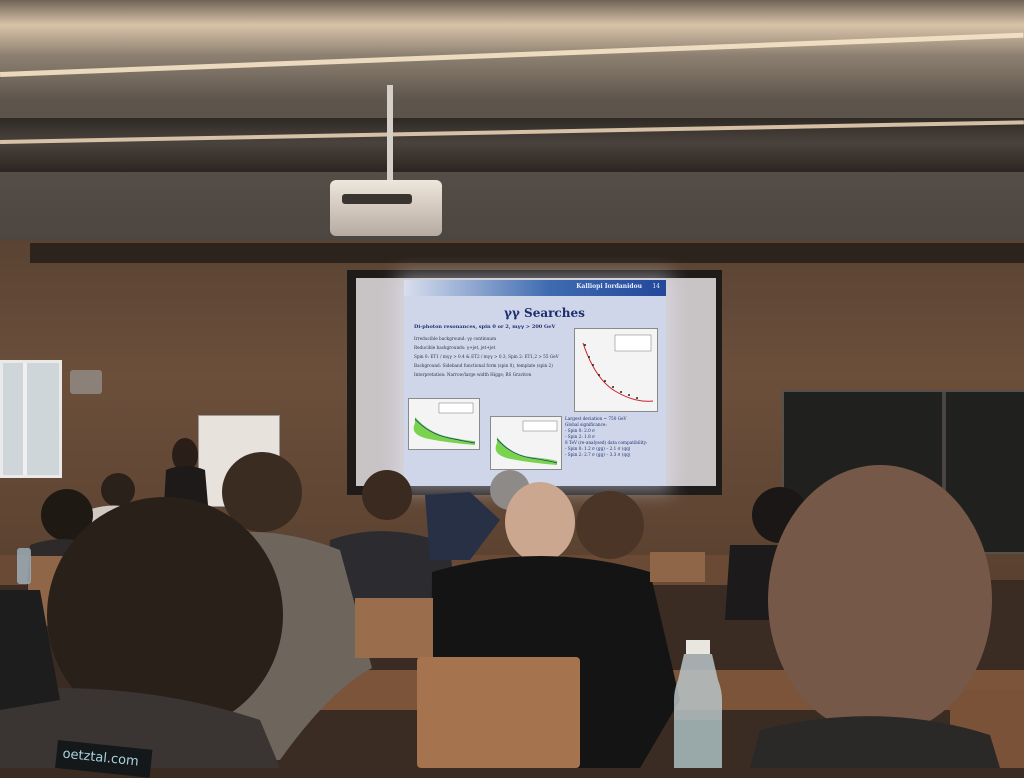  What do you see at coordinates (86, 382) in the screenshot?
I see `wall-speaker` at bounding box center [86, 382].